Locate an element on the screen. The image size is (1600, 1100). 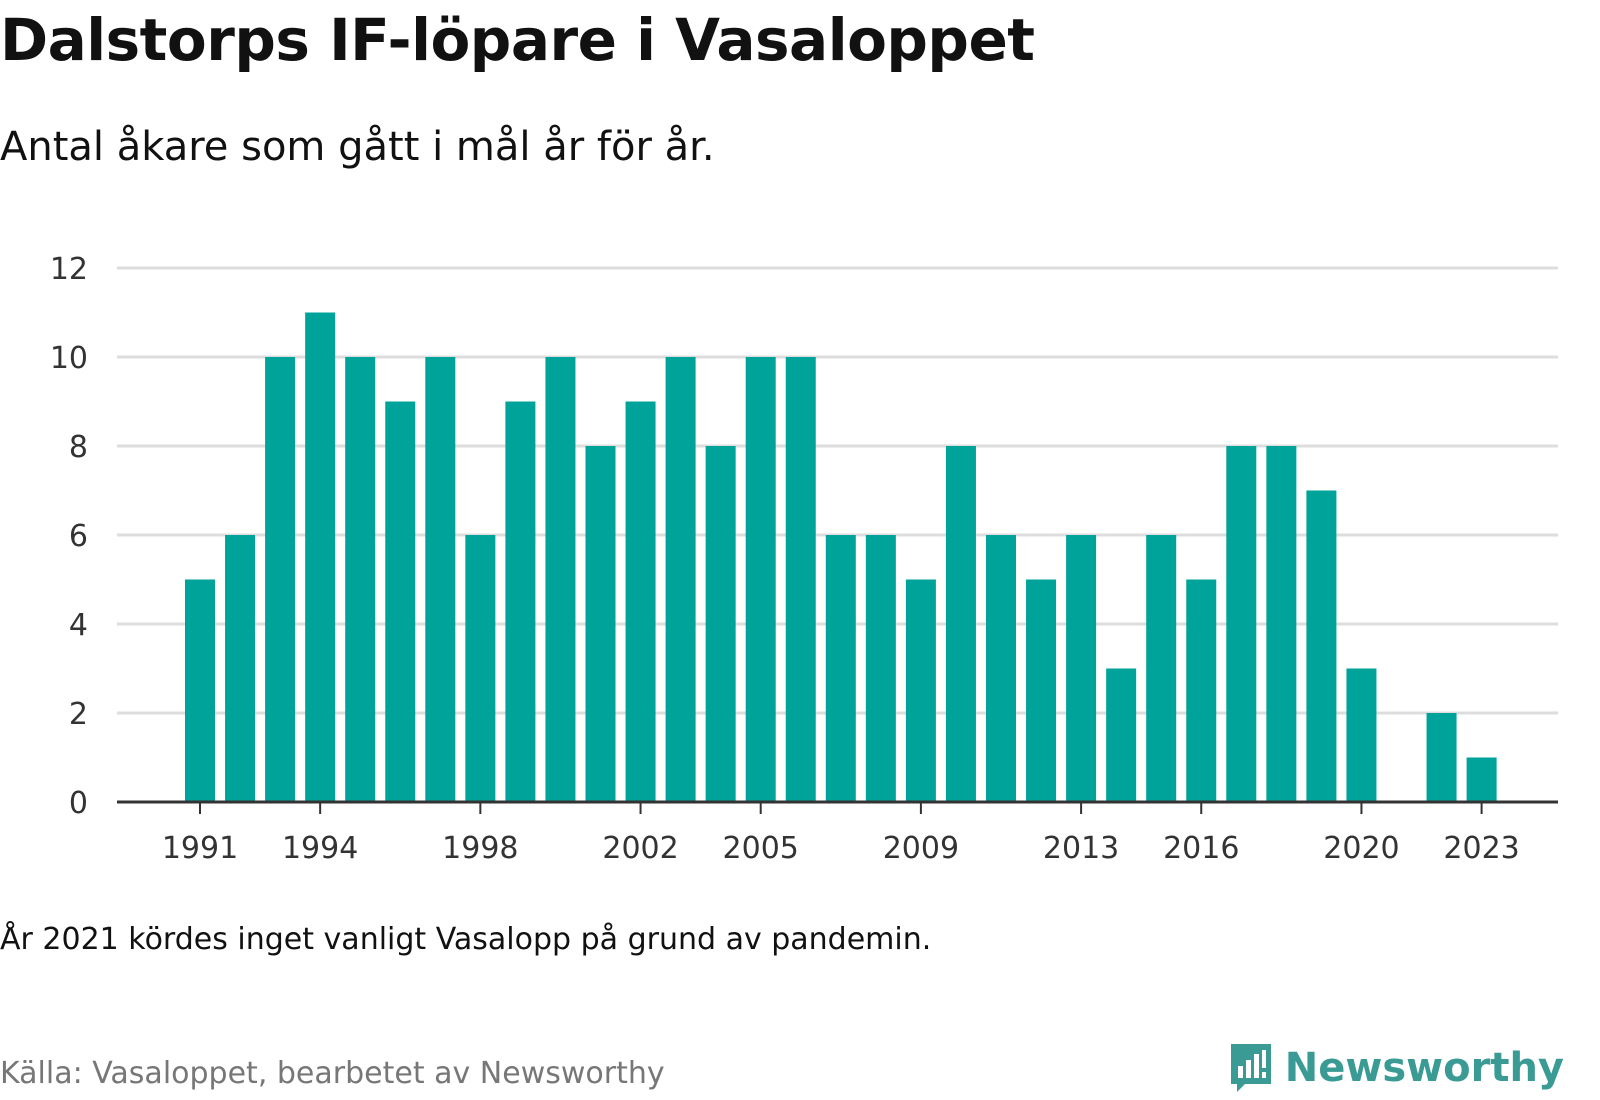
bar-1993 is located at coordinates (280, 579).